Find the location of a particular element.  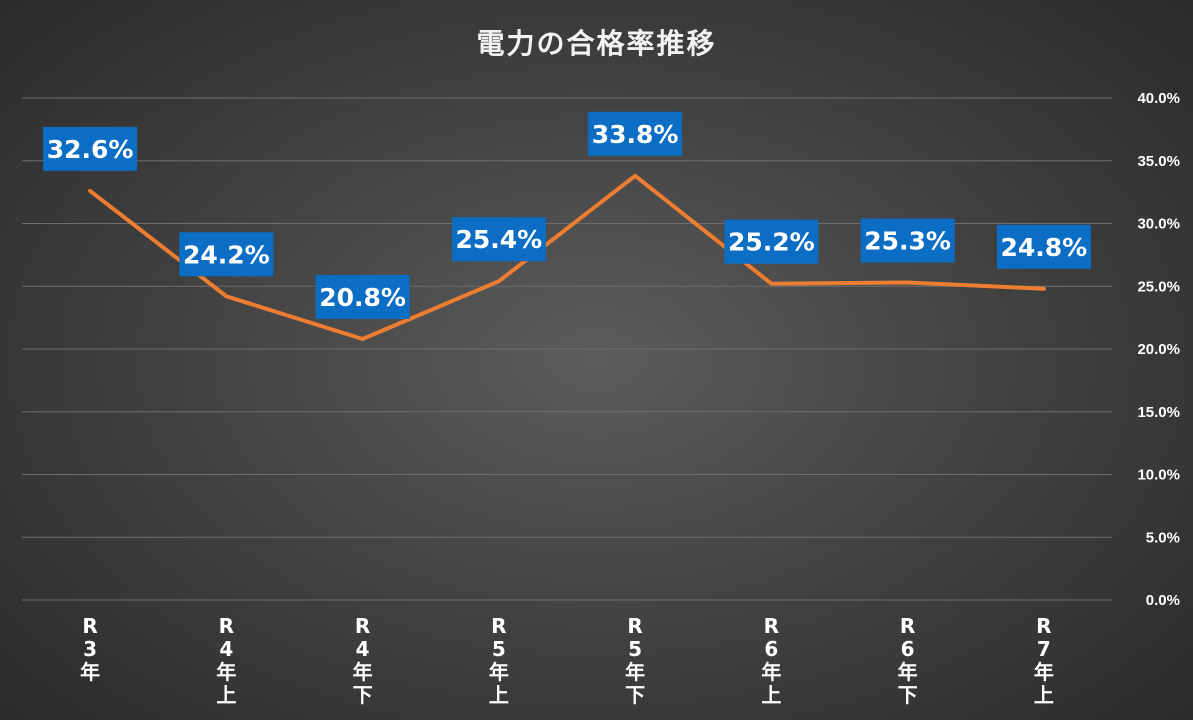

data-label: 32.6% is located at coordinates (90, 148).